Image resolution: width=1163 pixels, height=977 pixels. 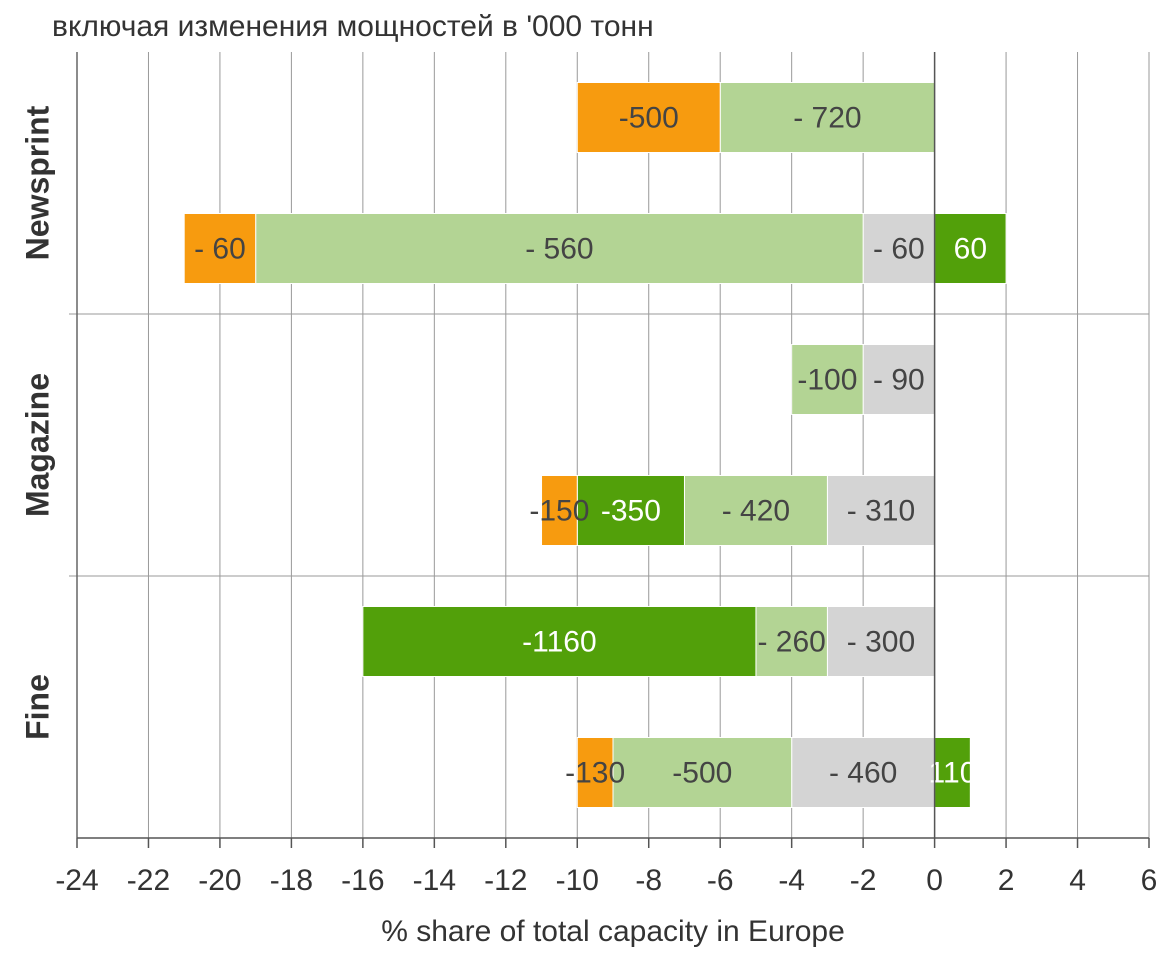 I want to click on data-label: 60, so click(x=970, y=248).